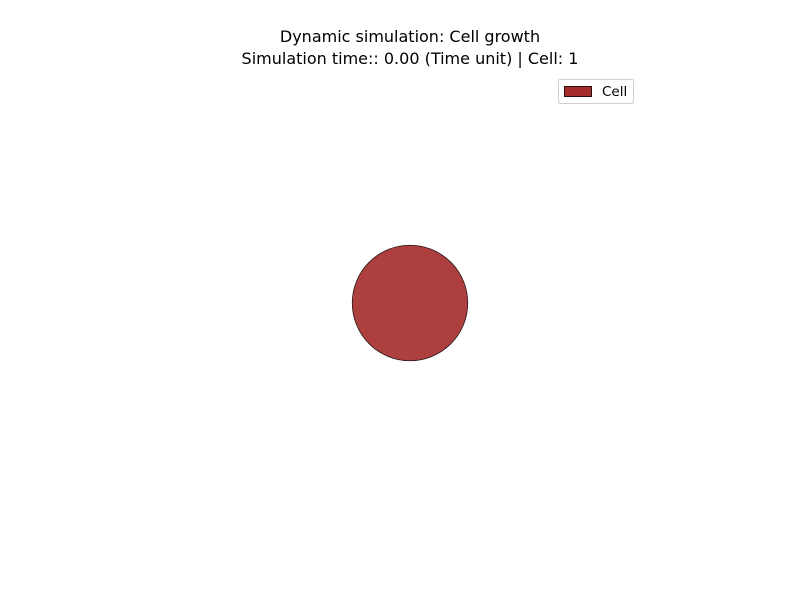  Describe the element at coordinates (578, 91) in the screenshot. I see `legend-swatch-cell` at that location.